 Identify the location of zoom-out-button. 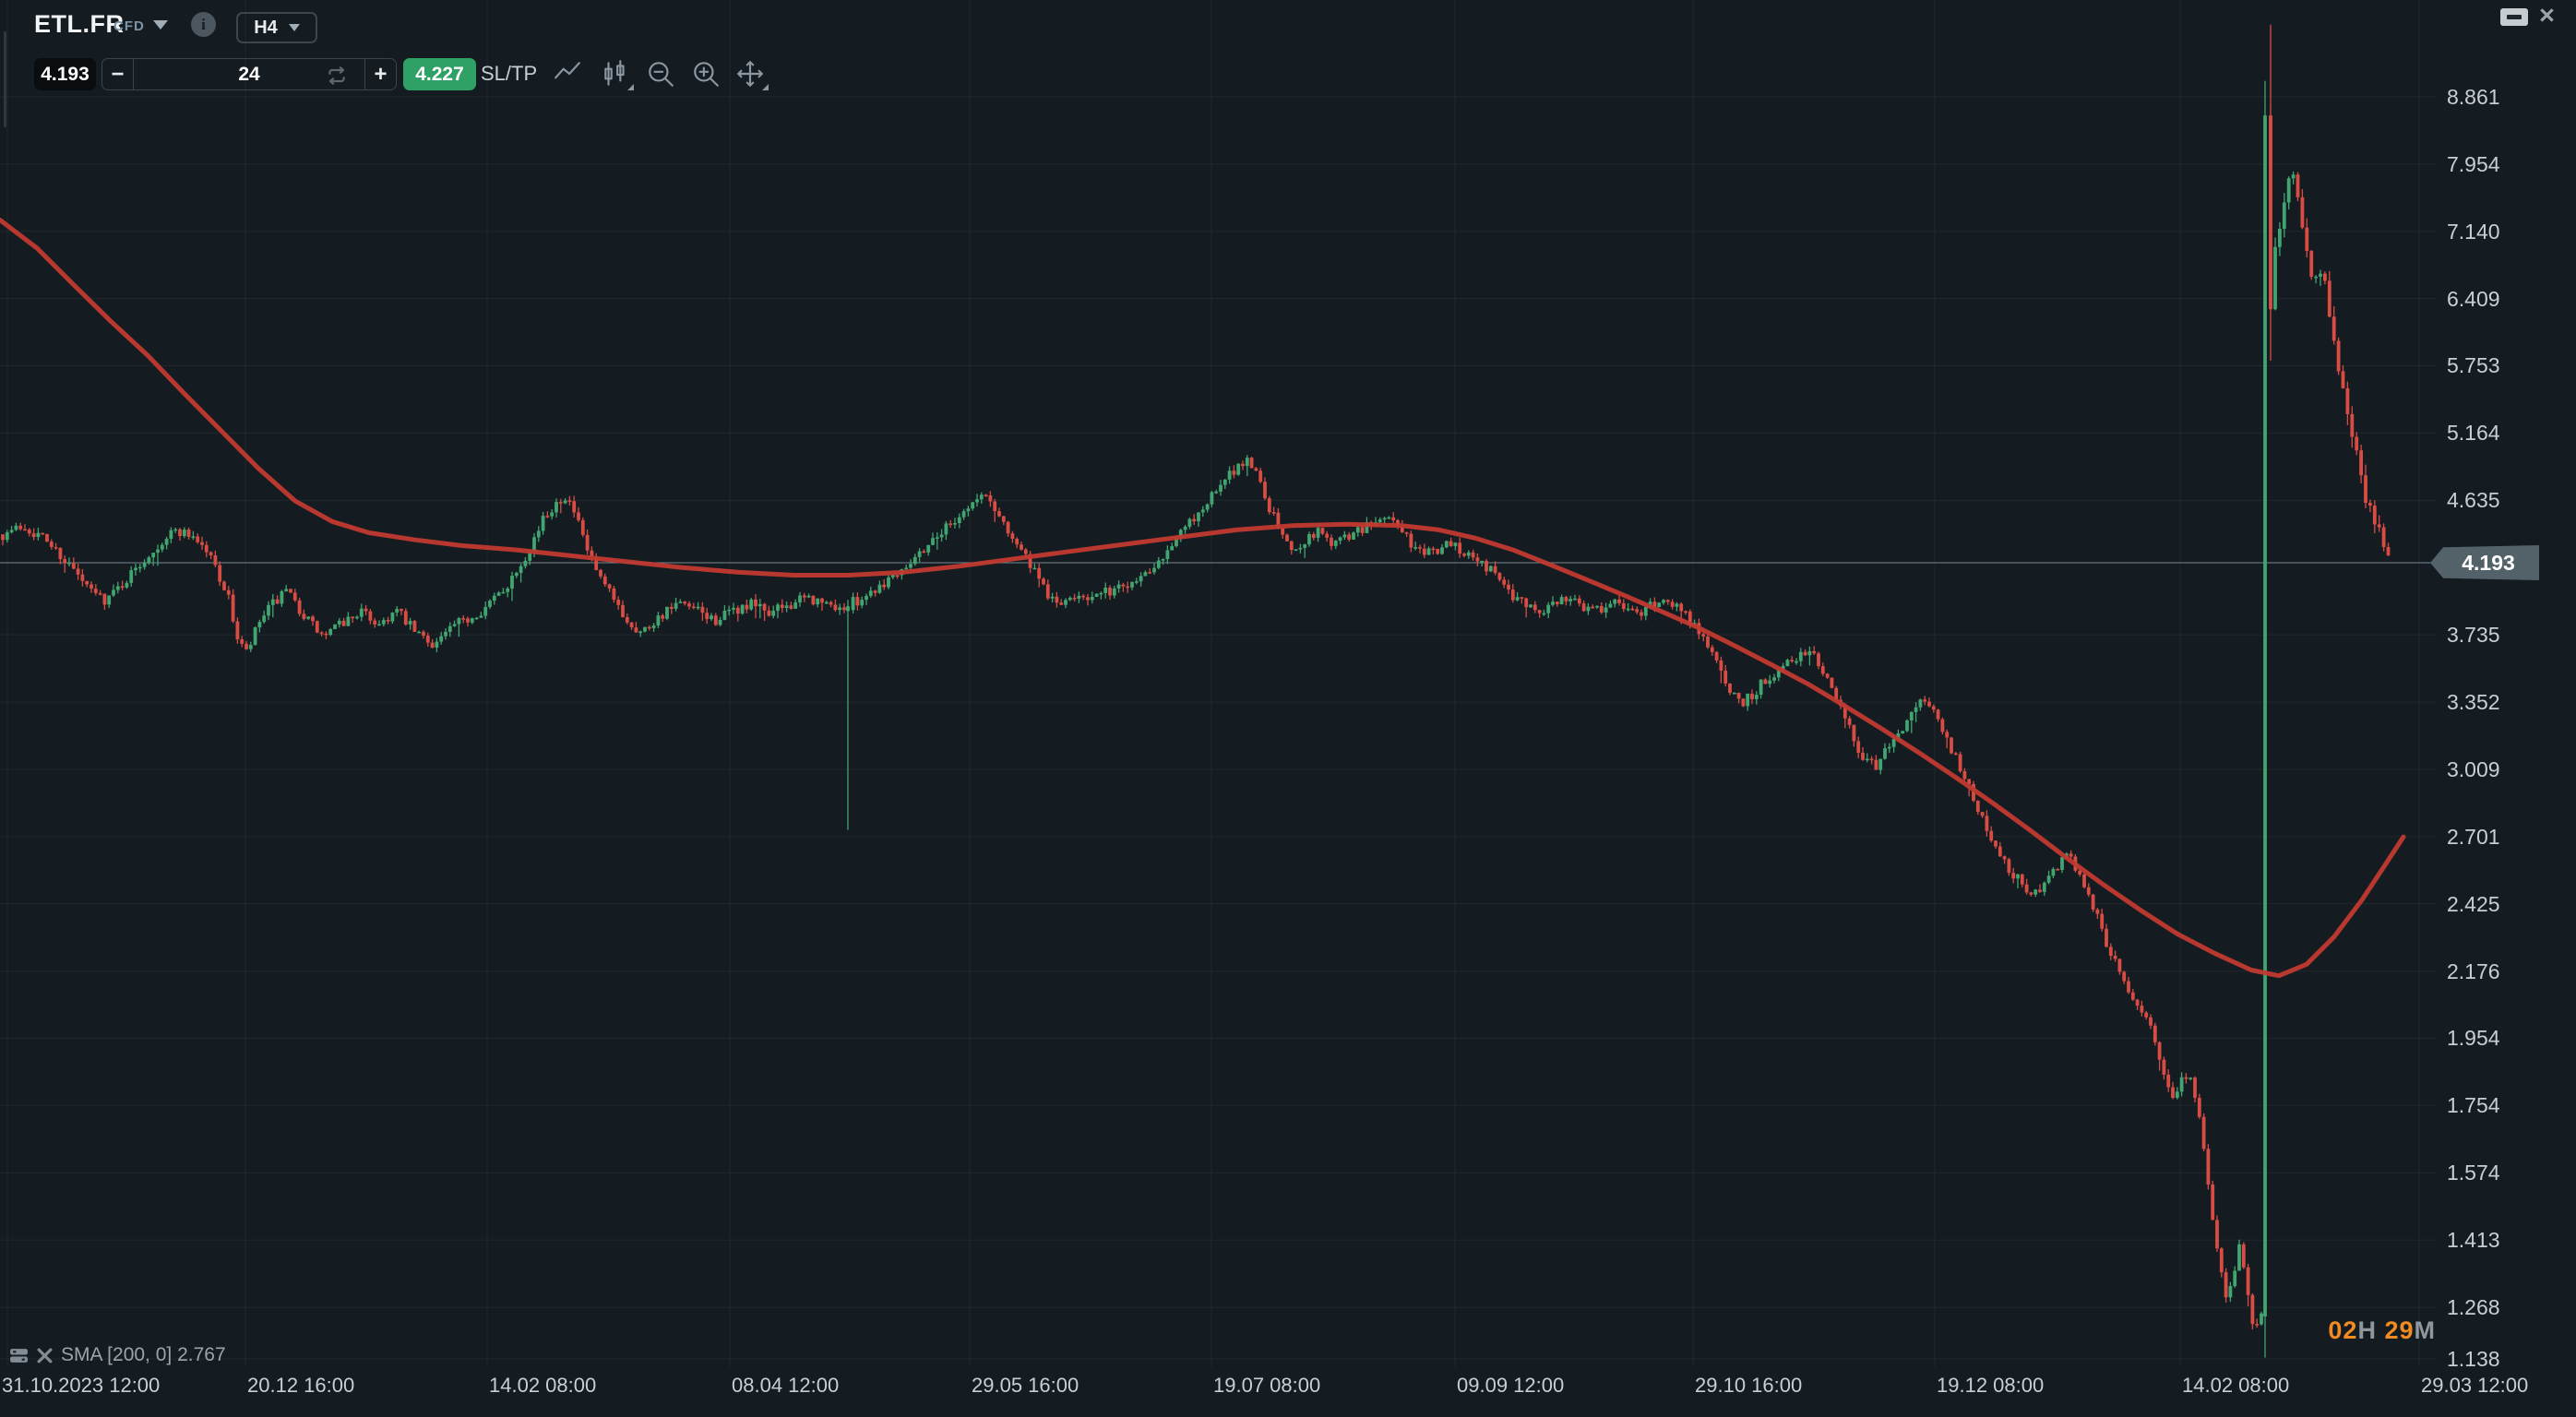
(661, 74).